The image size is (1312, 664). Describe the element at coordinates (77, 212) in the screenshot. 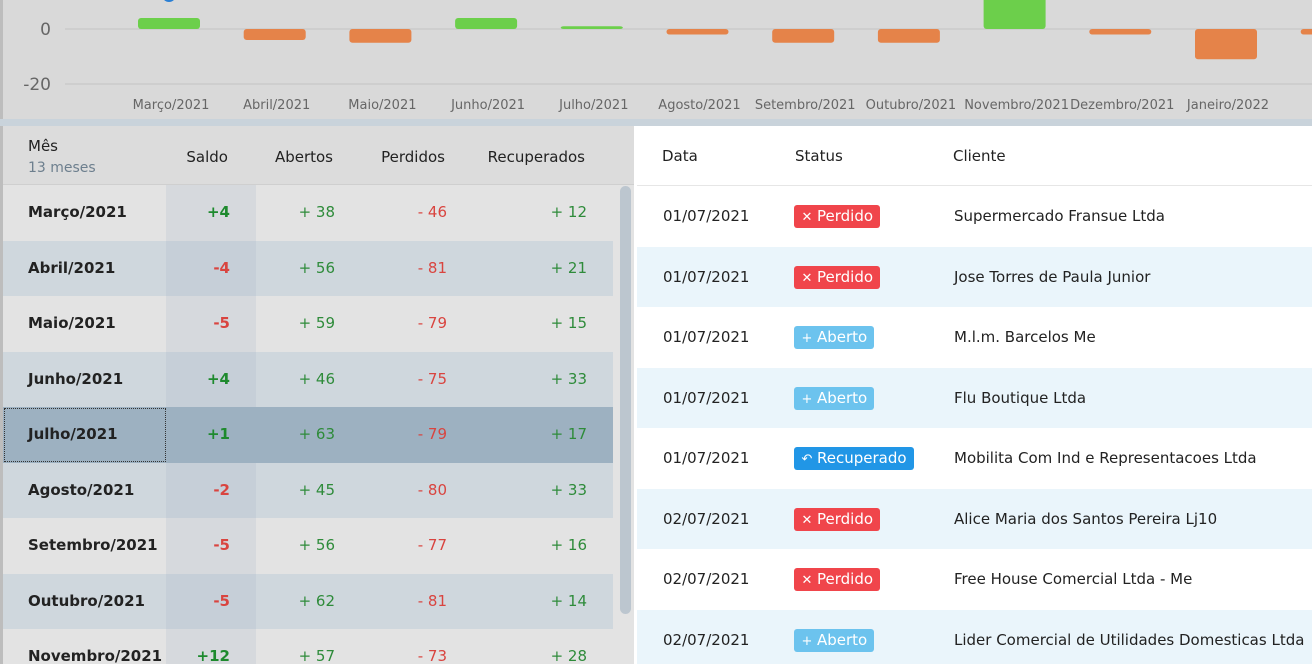

I see `month-label: Março/2021` at that location.